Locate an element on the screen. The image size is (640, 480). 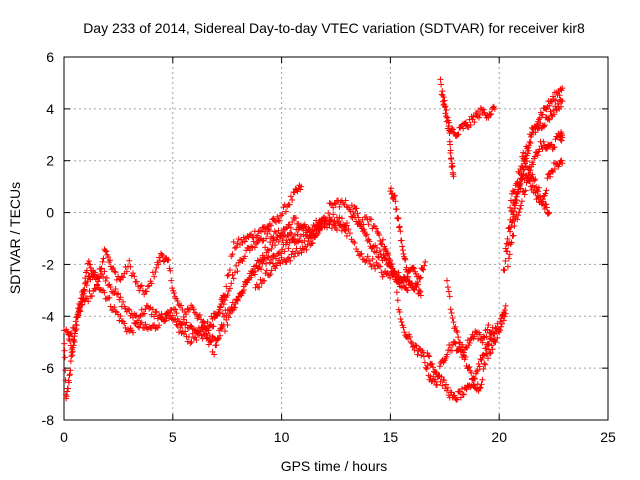
x-tick-label: 15 is located at coordinates (391, 437).